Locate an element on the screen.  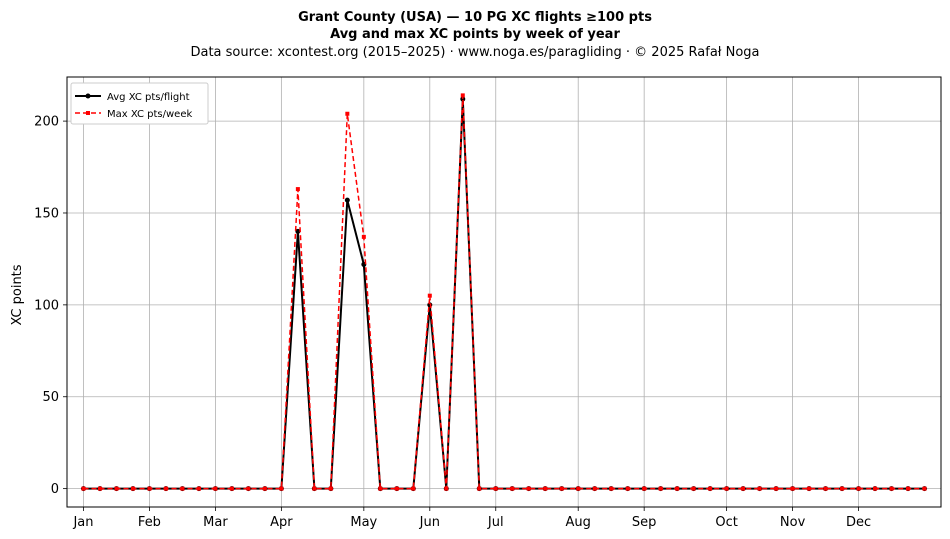
legend-avg-marker is located at coordinates (88, 96).